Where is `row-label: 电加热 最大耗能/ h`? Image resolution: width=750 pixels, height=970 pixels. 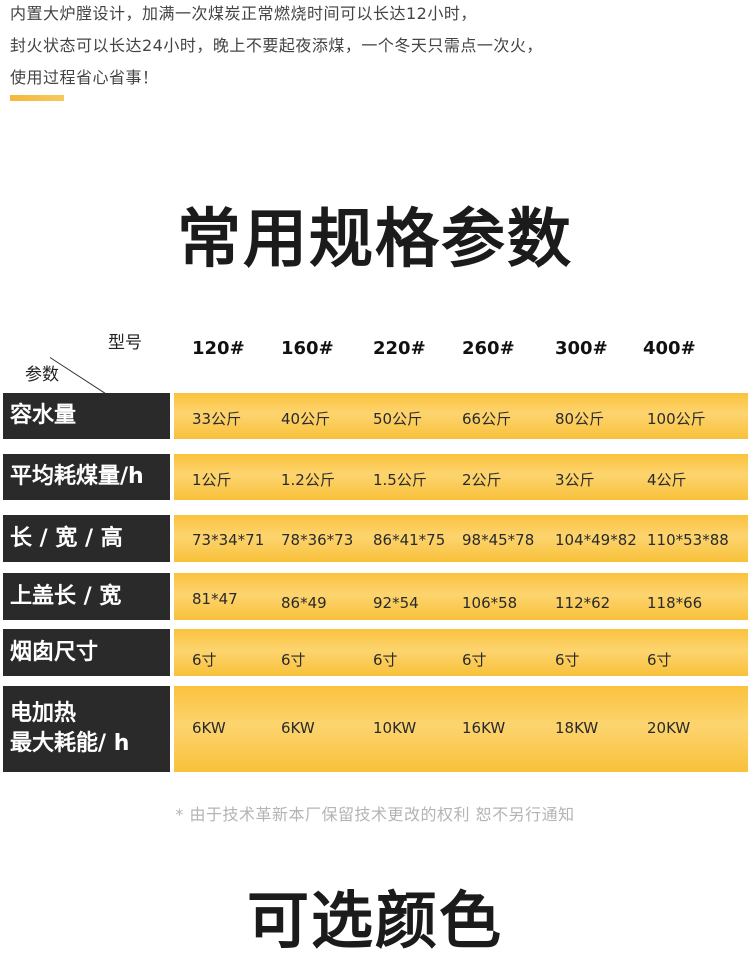 row-label: 电加热 最大耗能/ h is located at coordinates (86, 729).